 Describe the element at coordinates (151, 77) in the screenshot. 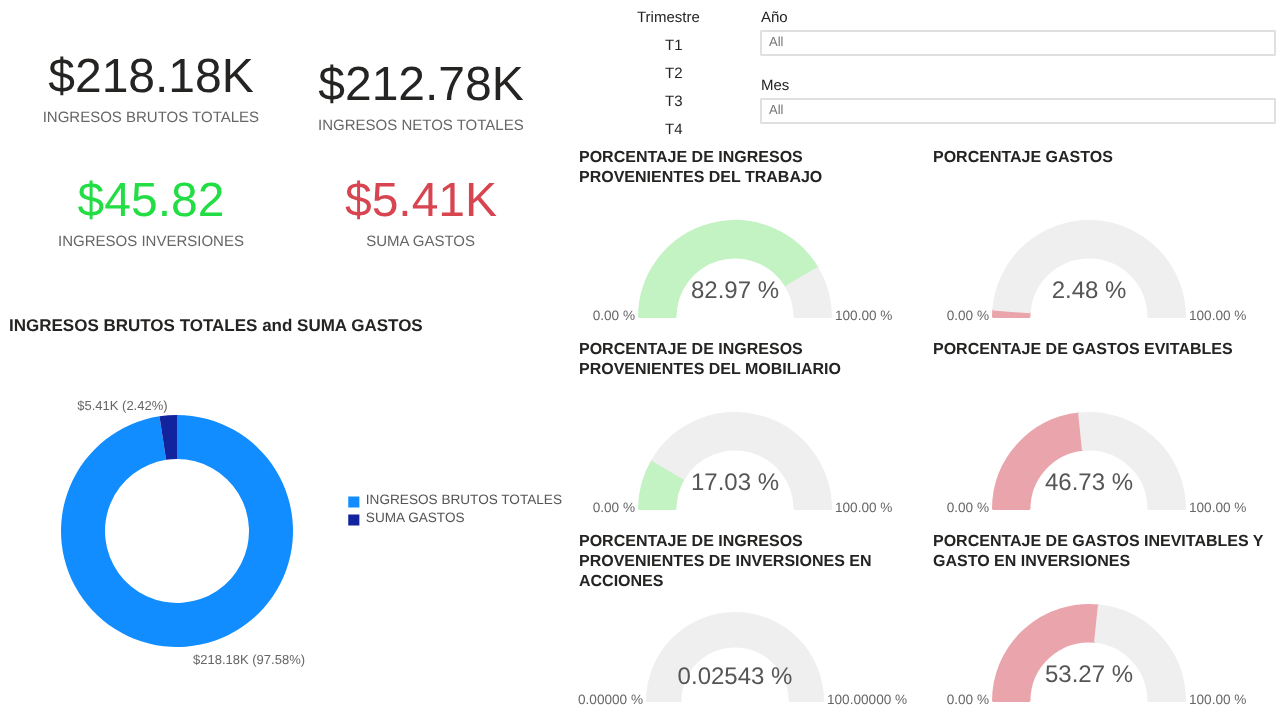

I see `category-label: $218.18K` at that location.